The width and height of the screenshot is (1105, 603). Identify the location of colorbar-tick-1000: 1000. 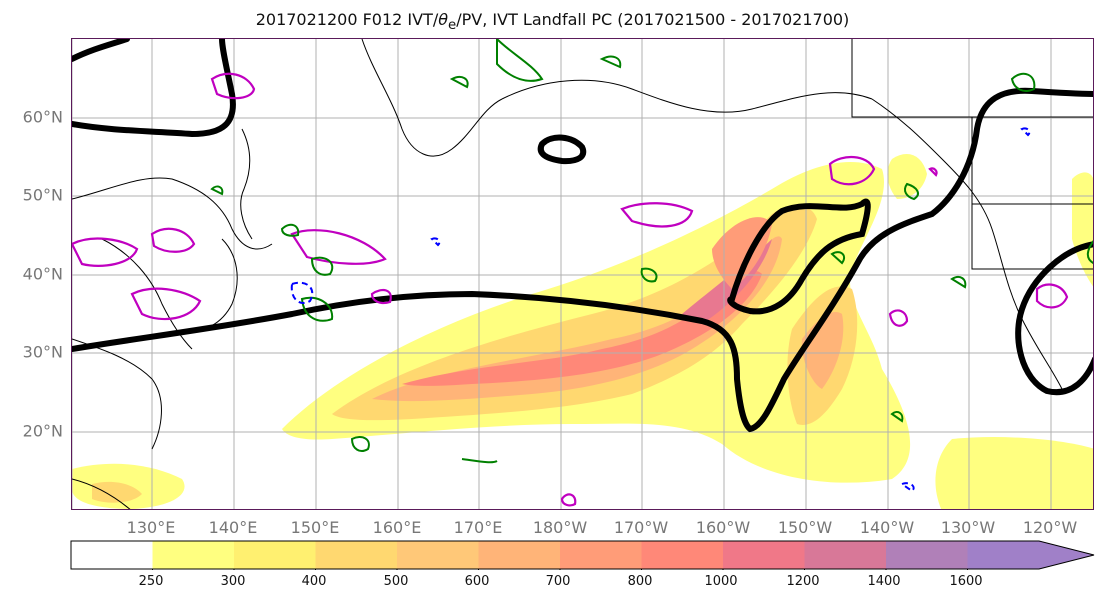
(721, 581).